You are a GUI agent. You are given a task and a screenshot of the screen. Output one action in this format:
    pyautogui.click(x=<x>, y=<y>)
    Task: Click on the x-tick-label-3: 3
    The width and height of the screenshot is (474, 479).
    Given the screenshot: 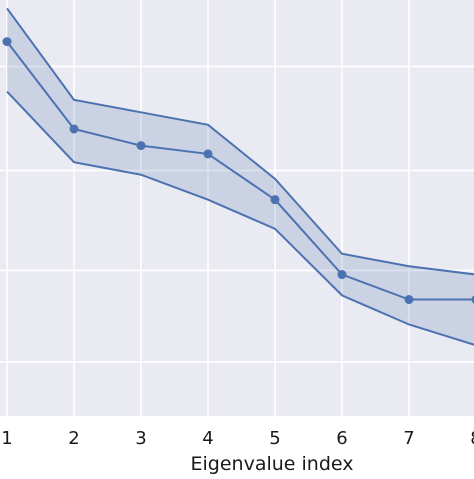 What is the action you would take?
    pyautogui.click(x=140, y=438)
    